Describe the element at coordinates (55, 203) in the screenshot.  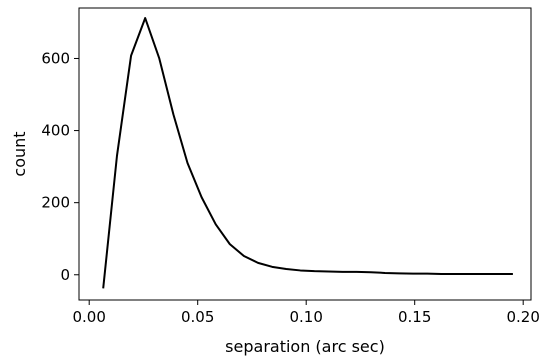
I see `y-tick-label: 200` at that location.